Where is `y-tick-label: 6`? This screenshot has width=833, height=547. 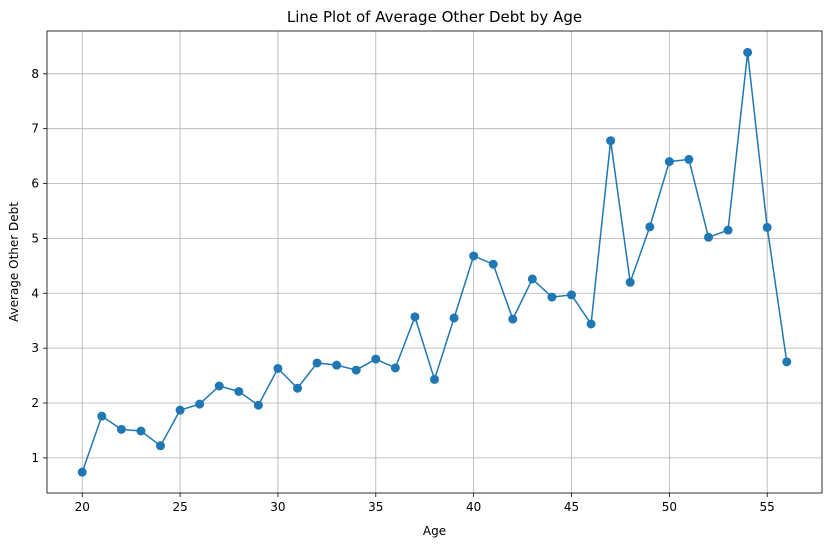 y-tick-label: 6 is located at coordinates (35, 184).